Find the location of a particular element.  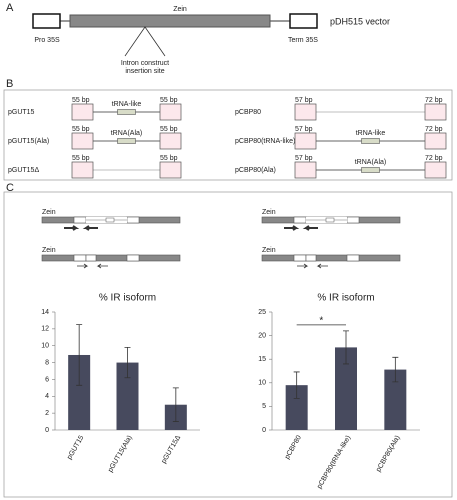

y-tick-label: 8 is located at coordinates (47, 362).